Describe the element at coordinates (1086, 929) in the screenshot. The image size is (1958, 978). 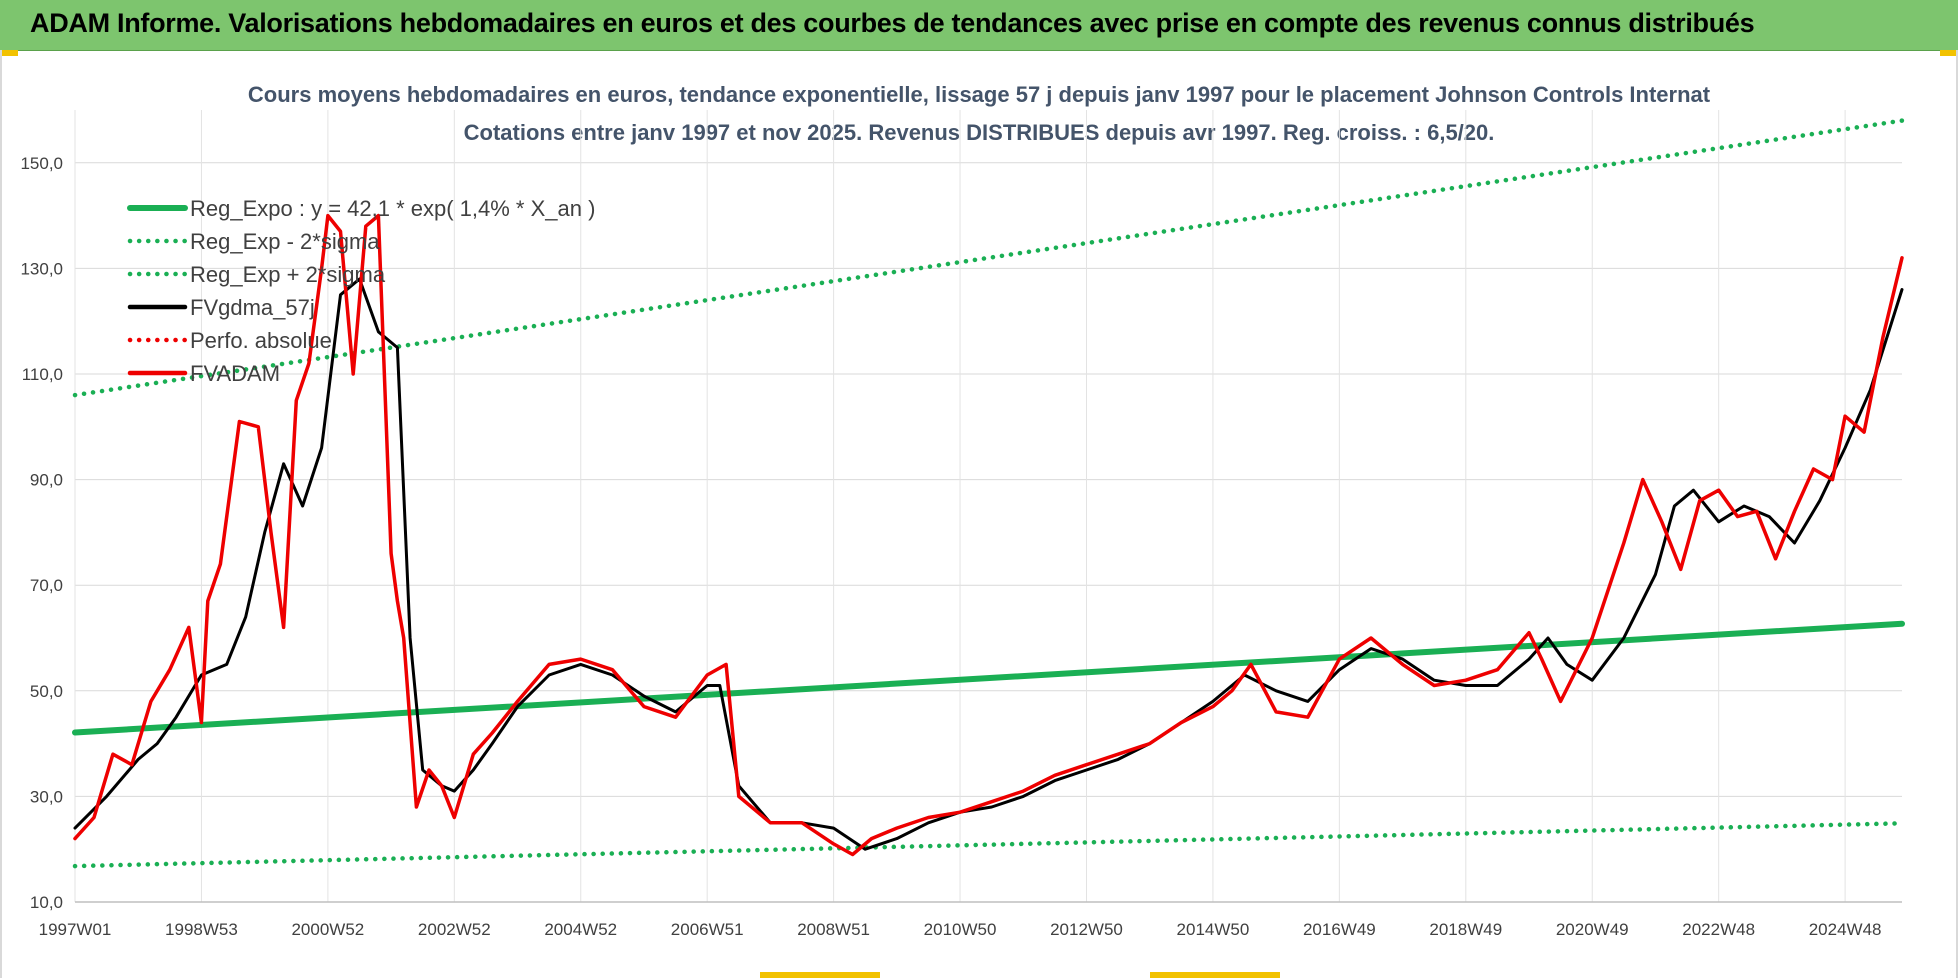
I see `x-tick-label: 2012W50` at that location.